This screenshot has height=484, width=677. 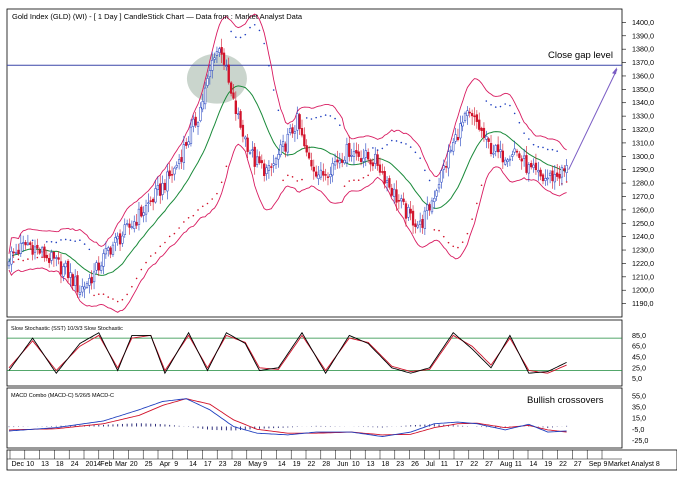 What do you see at coordinates (639, 335) in the screenshot?
I see `stochastic-ytick-label: 85,0` at bounding box center [639, 335].